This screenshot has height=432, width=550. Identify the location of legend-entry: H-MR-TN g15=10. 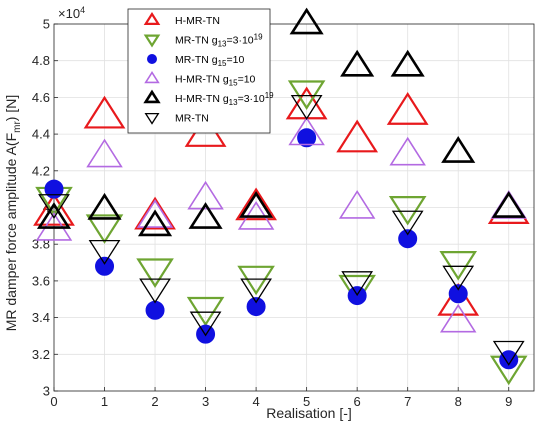
(200, 79).